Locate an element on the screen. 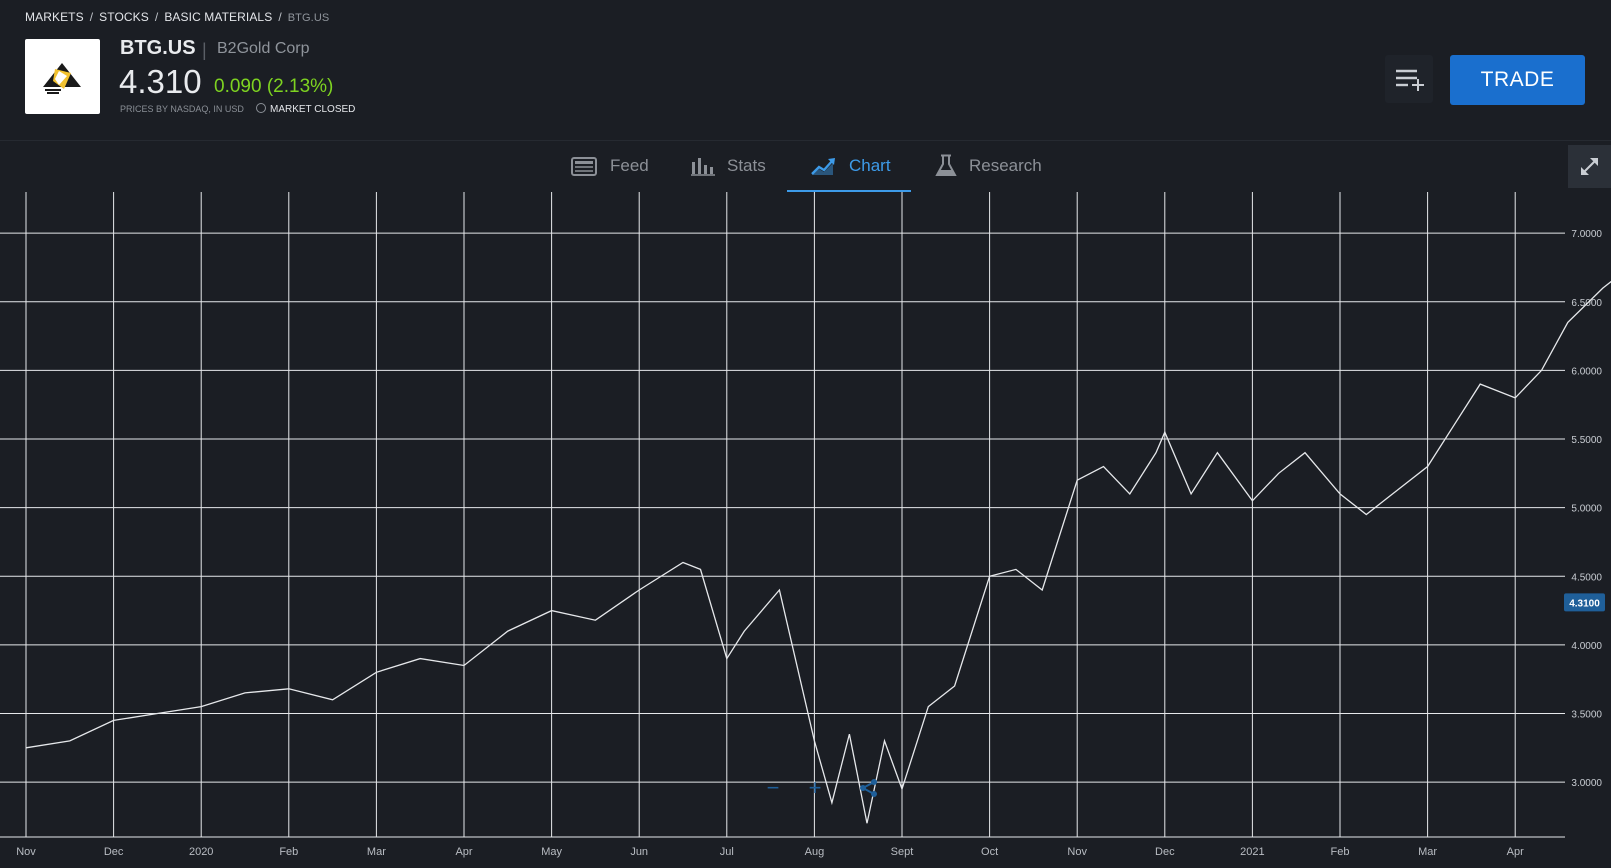 This screenshot has height=868, width=1611. x-tick-label: Jul is located at coordinates (727, 852).